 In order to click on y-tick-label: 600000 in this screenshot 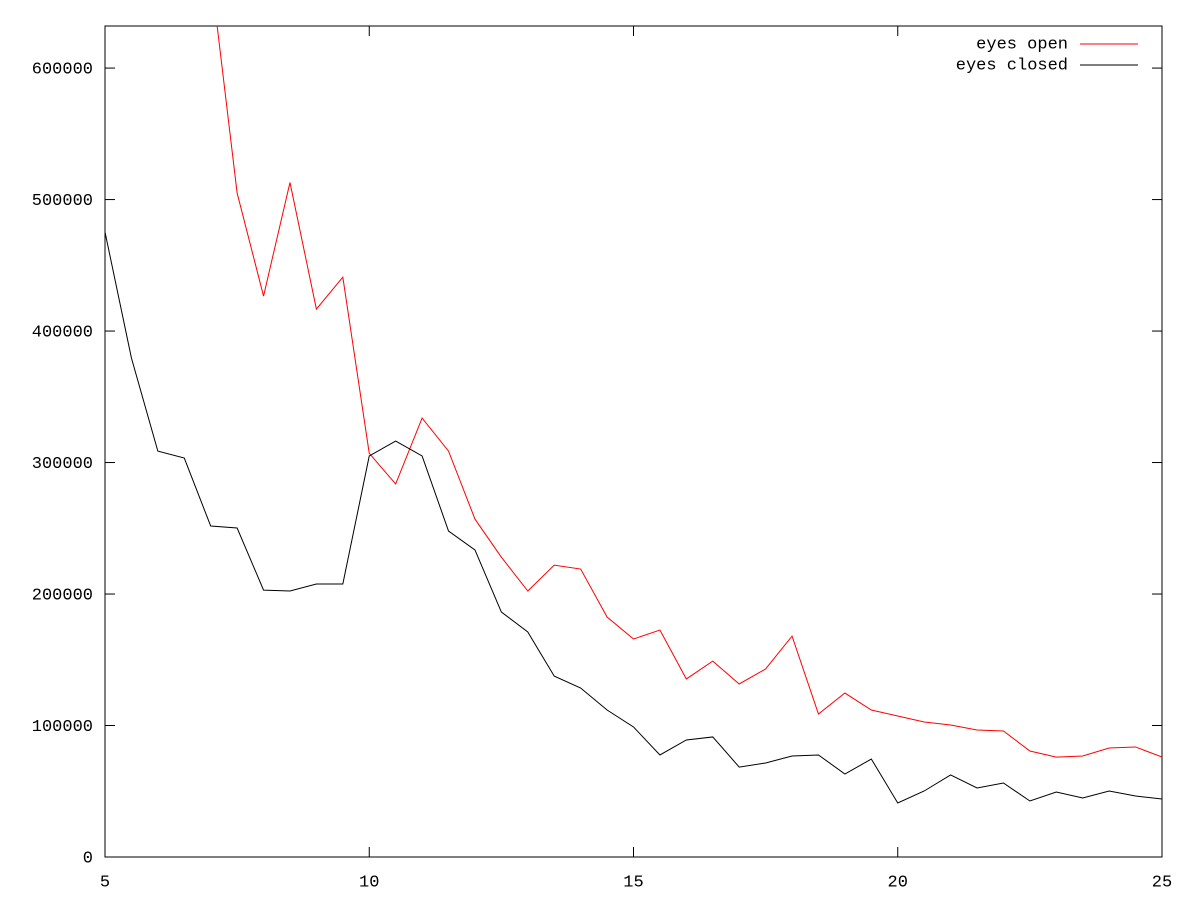, I will do `click(62, 70)`.